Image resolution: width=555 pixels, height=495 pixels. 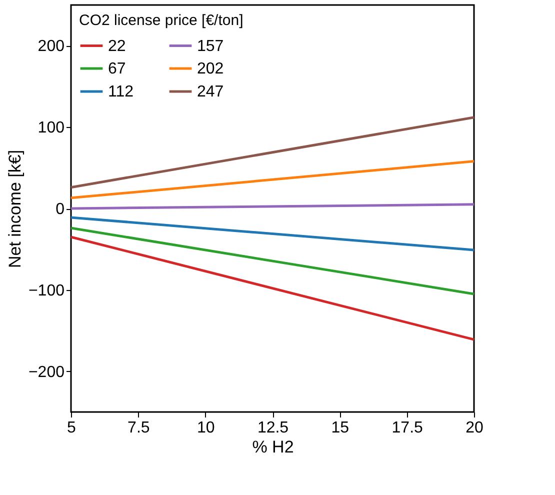 What do you see at coordinates (210, 46) in the screenshot?
I see `legend-label: 157` at bounding box center [210, 46].